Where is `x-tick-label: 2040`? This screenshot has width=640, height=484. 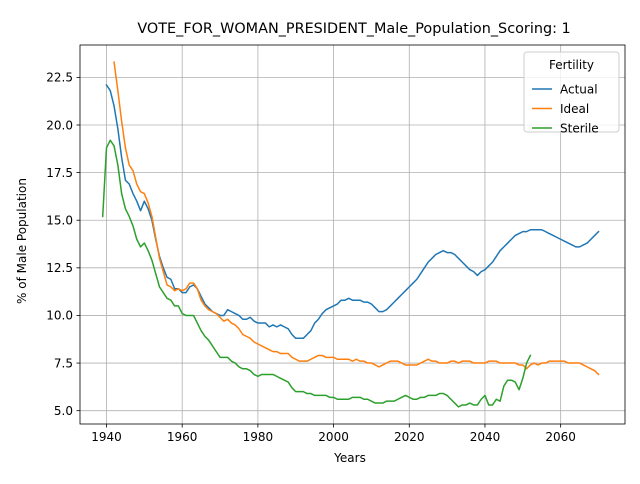
x-tick-label: 2040 is located at coordinates (485, 437).